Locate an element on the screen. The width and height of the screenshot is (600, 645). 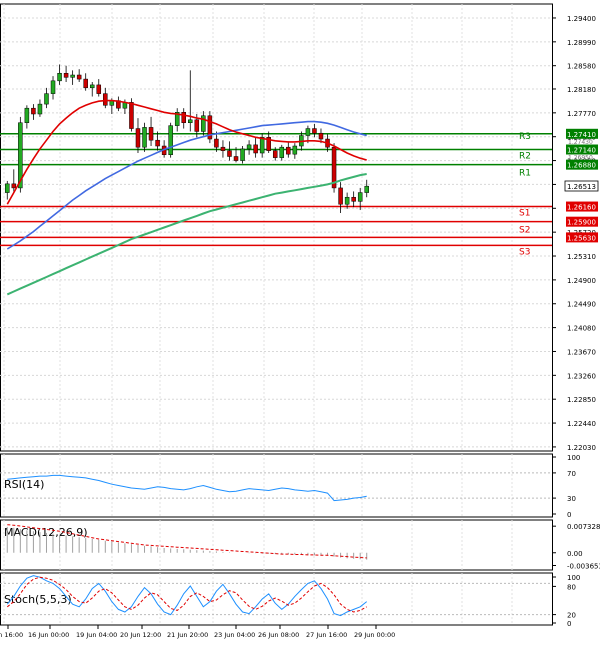
rsi-pane: 100 70 30 0 RSI(14) is located at coordinates (290, 486).